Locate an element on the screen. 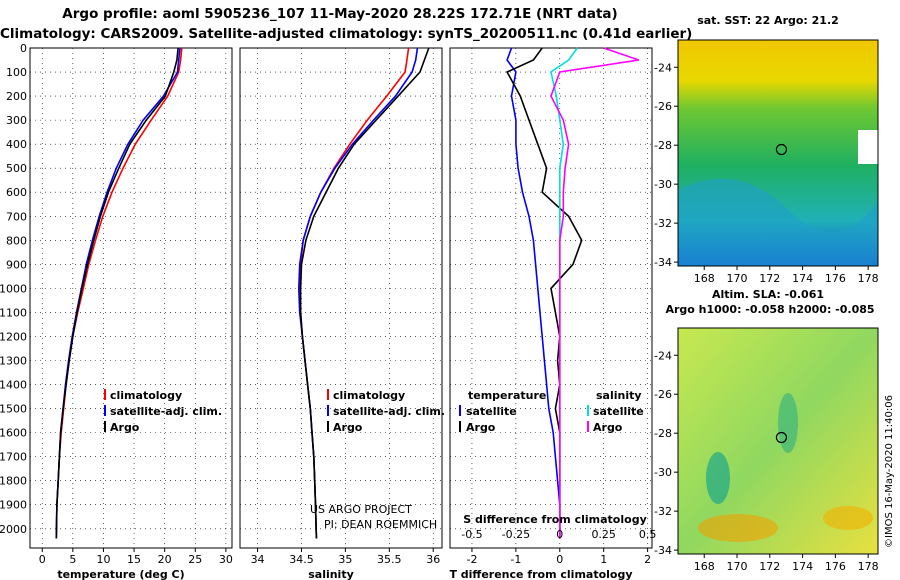 The height and width of the screenshot is (580, 900). y-tick-label: 900 is located at coordinates (16, 264).